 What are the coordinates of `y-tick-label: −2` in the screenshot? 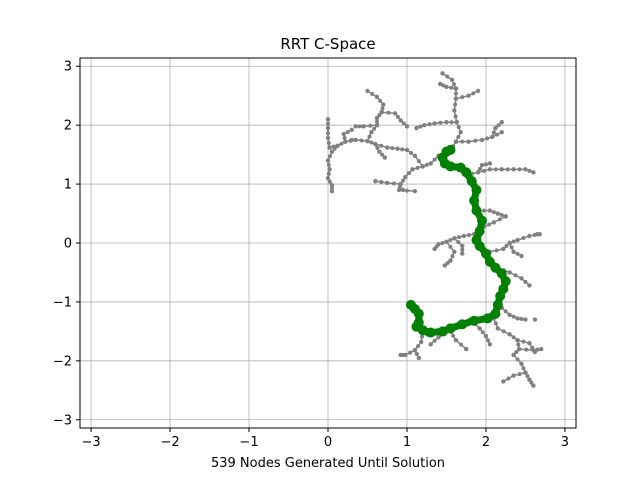 It's located at (62, 361).